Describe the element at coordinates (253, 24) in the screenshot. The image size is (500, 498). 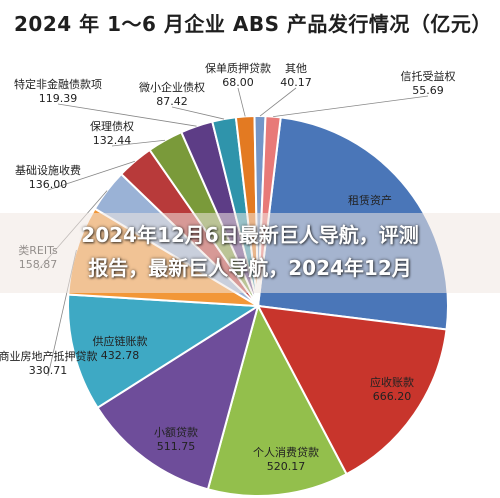
I see `chart-title: 2024 年 1～6 月企业 ABS 产品发行情况（亿元）` at that location.